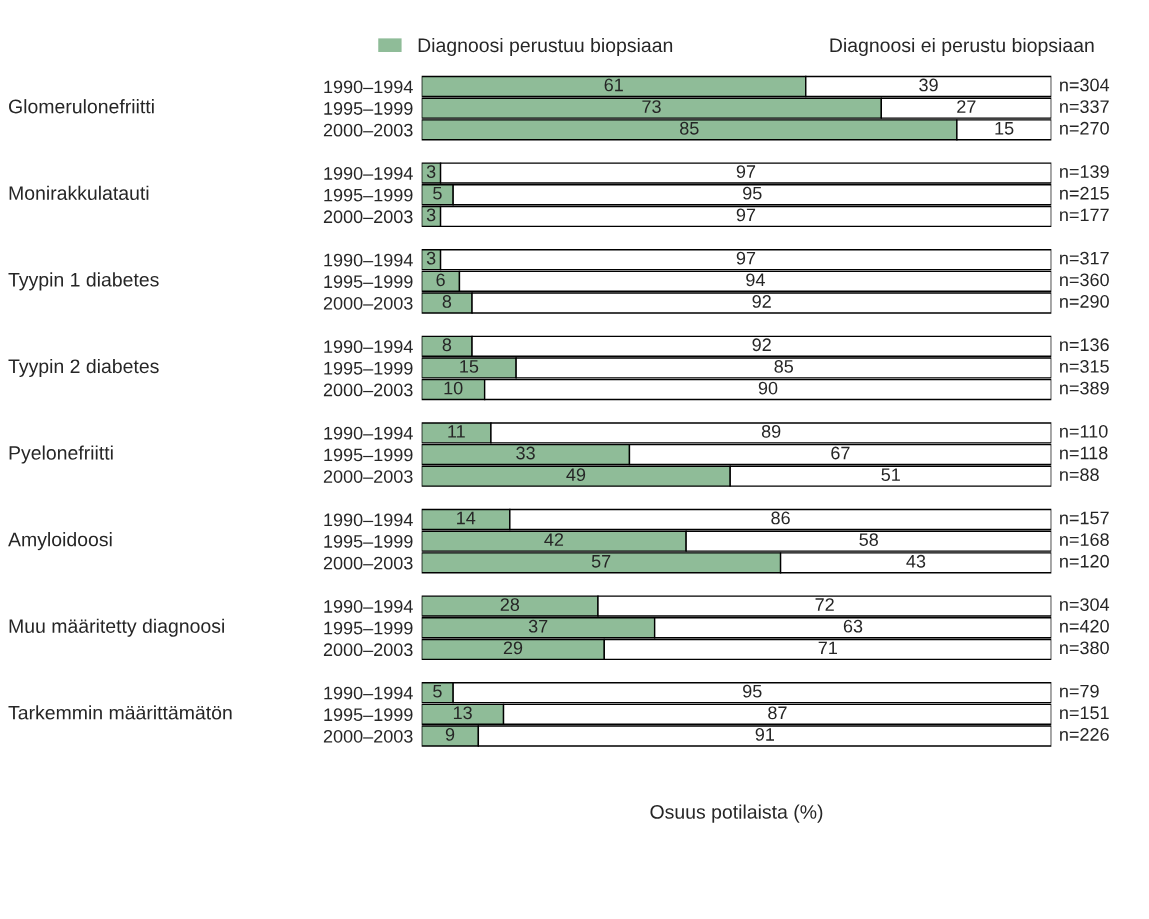 This screenshot has height=919, width=1149. Describe the element at coordinates (1084, 128) in the screenshot. I see `text: n=270` at that location.